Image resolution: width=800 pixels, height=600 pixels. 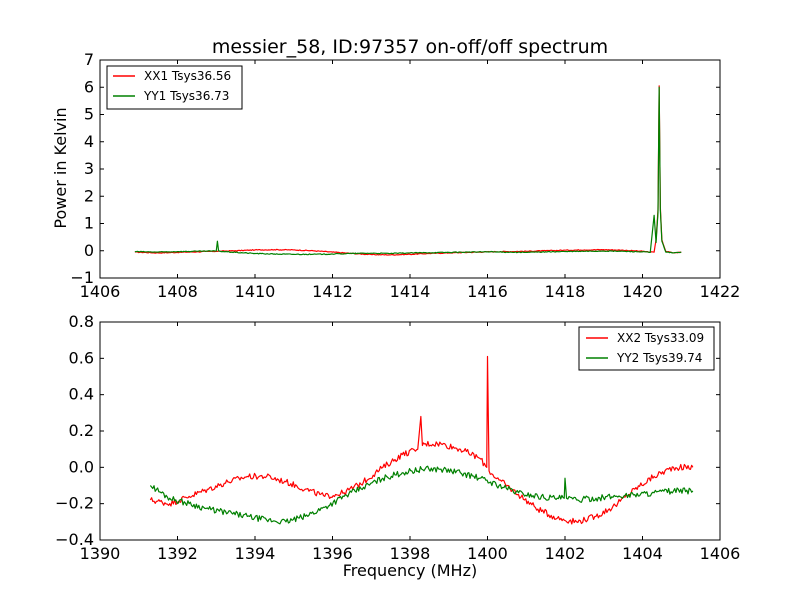 What do you see at coordinates (410, 553) in the screenshot?
I see `x-tick-label: 1398` at bounding box center [410, 553].